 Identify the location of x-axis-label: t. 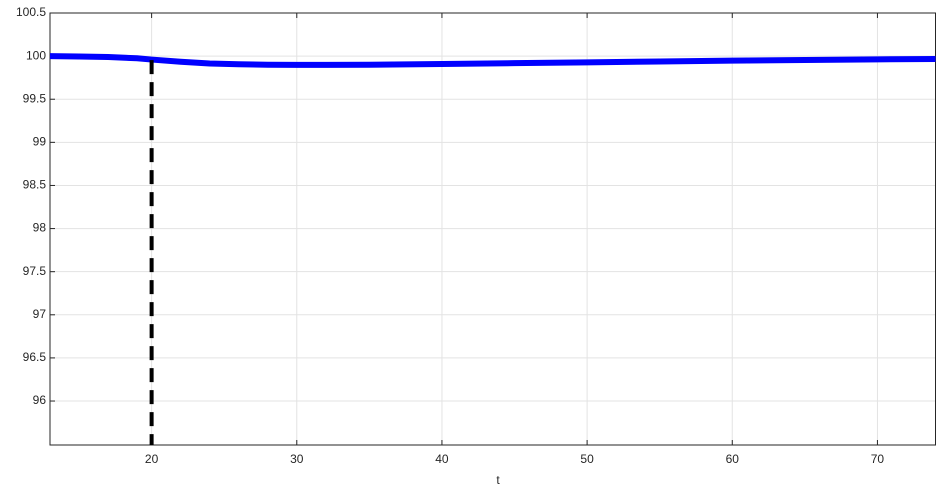
(498, 480).